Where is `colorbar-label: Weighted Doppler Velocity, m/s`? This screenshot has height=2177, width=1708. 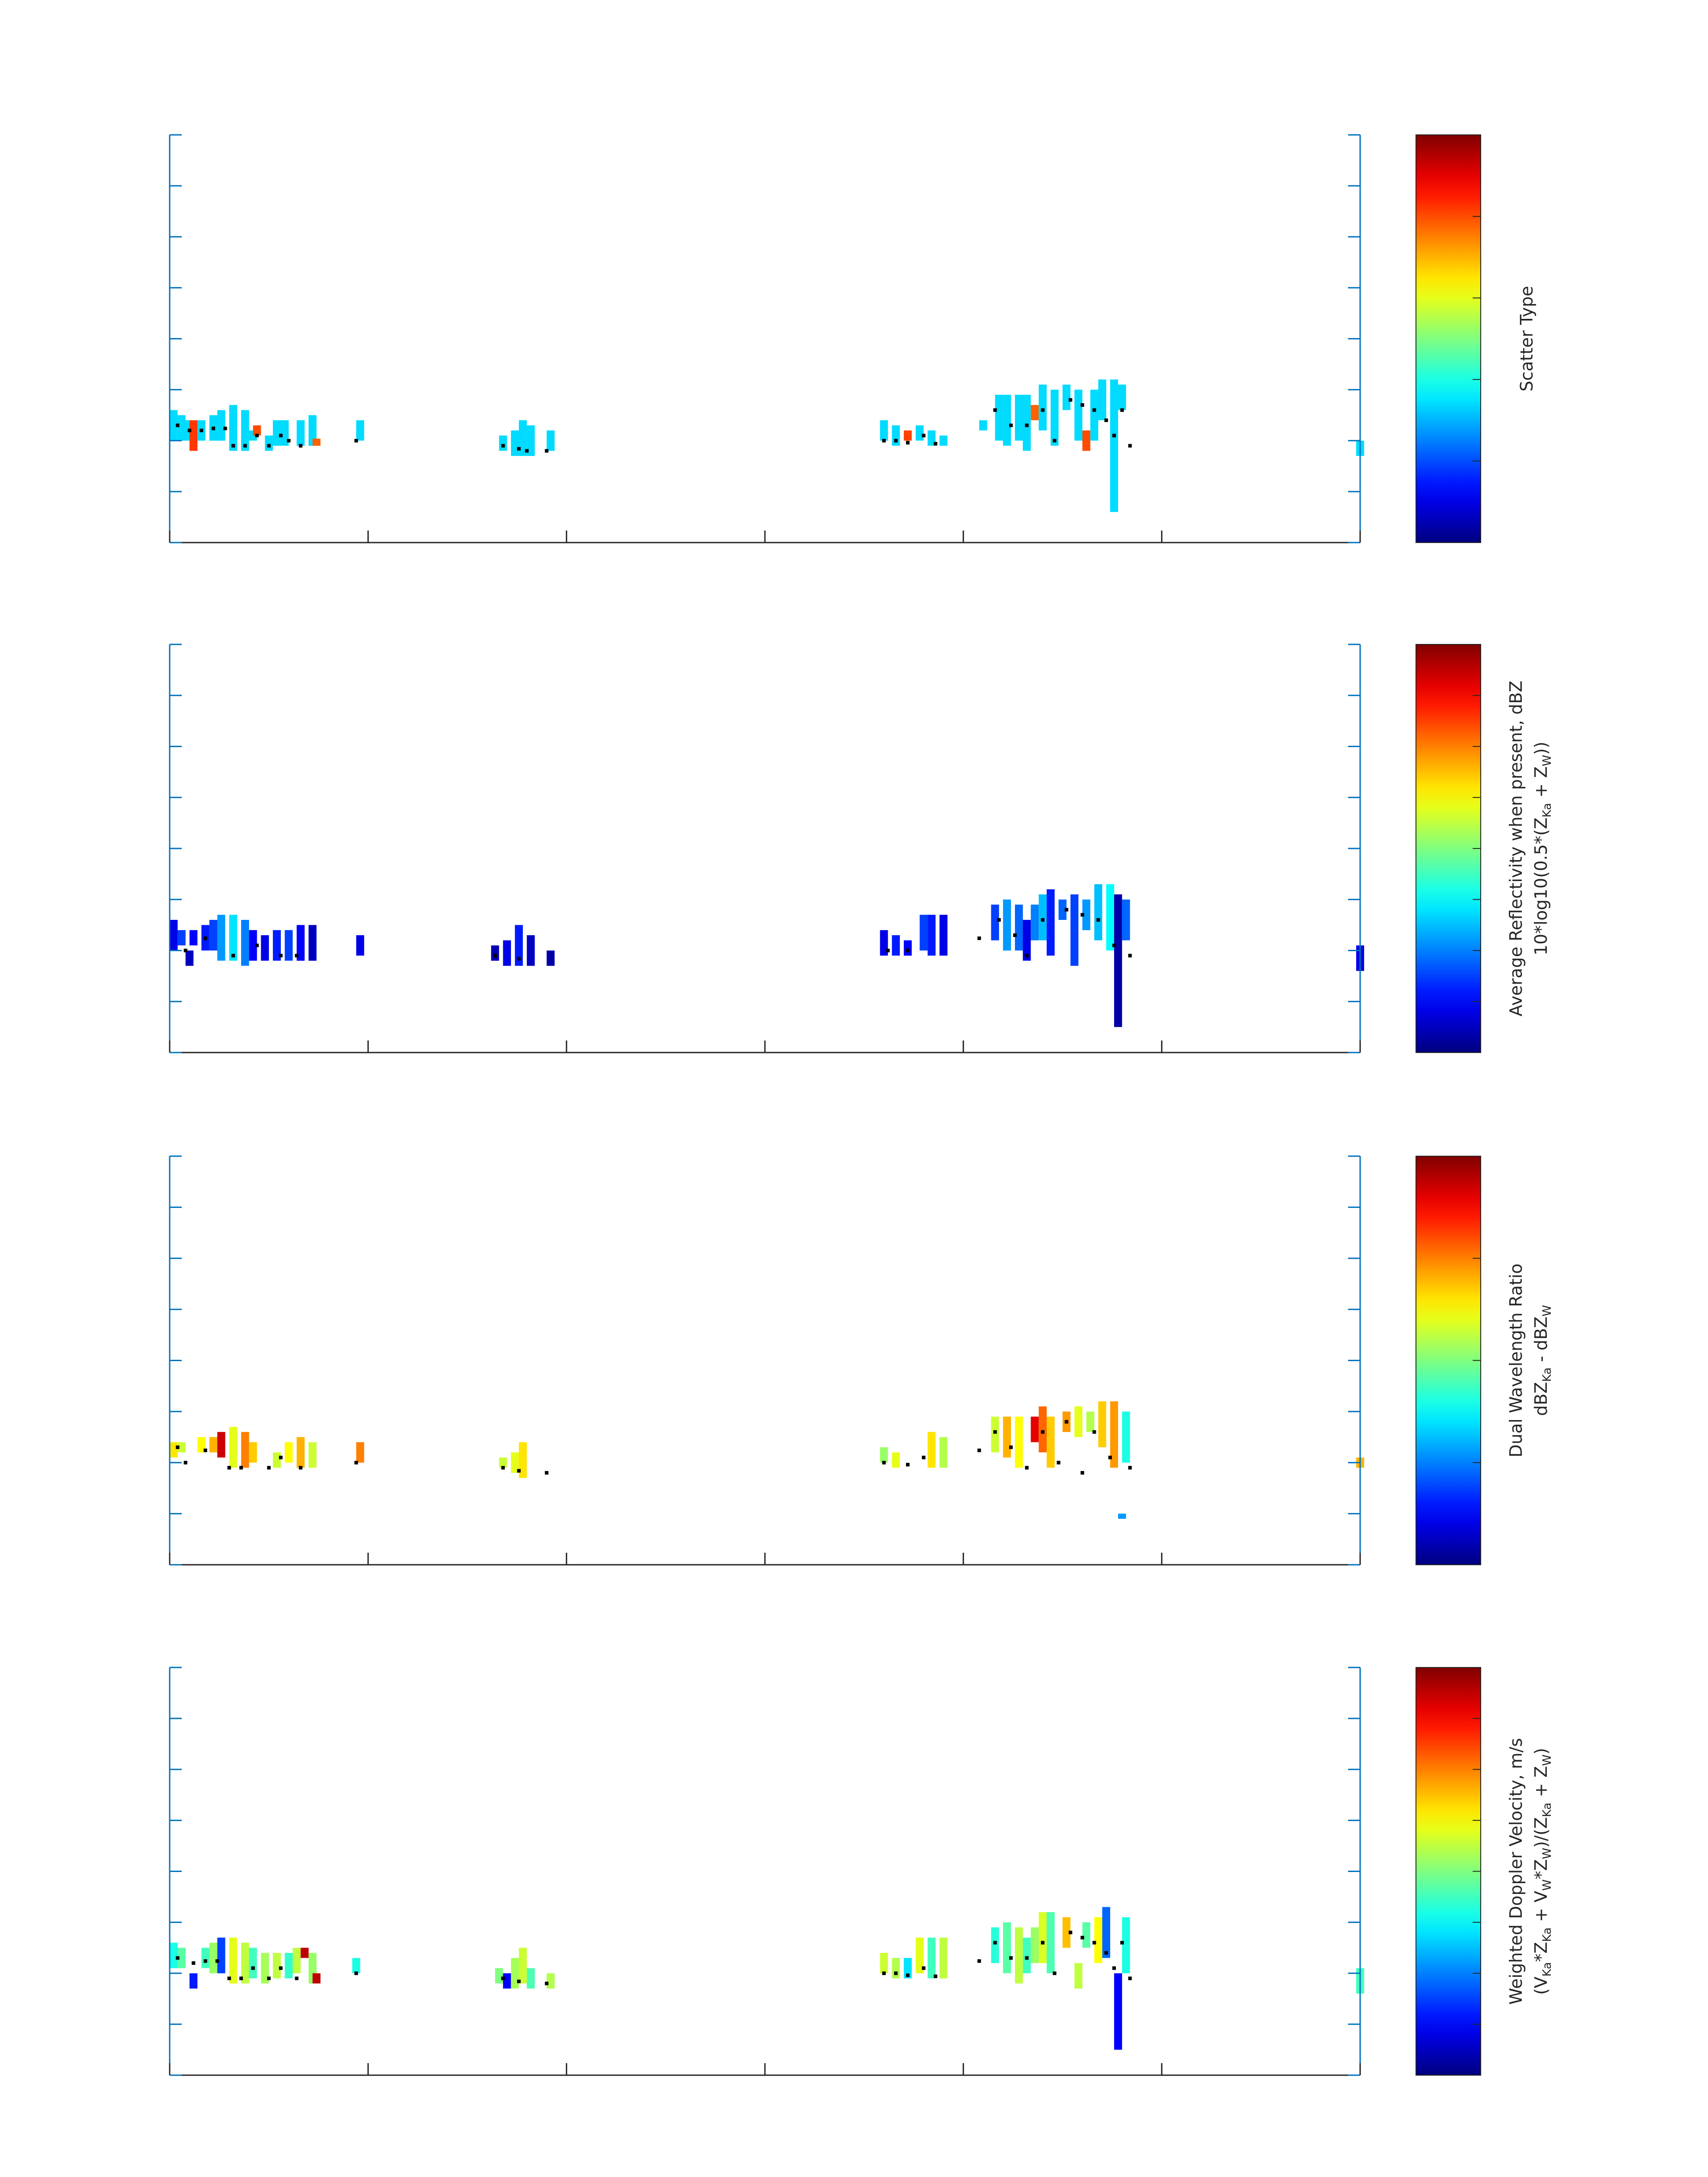 colorbar-label: Weighted Doppler Velocity, m/s is located at coordinates (1516, 1871).